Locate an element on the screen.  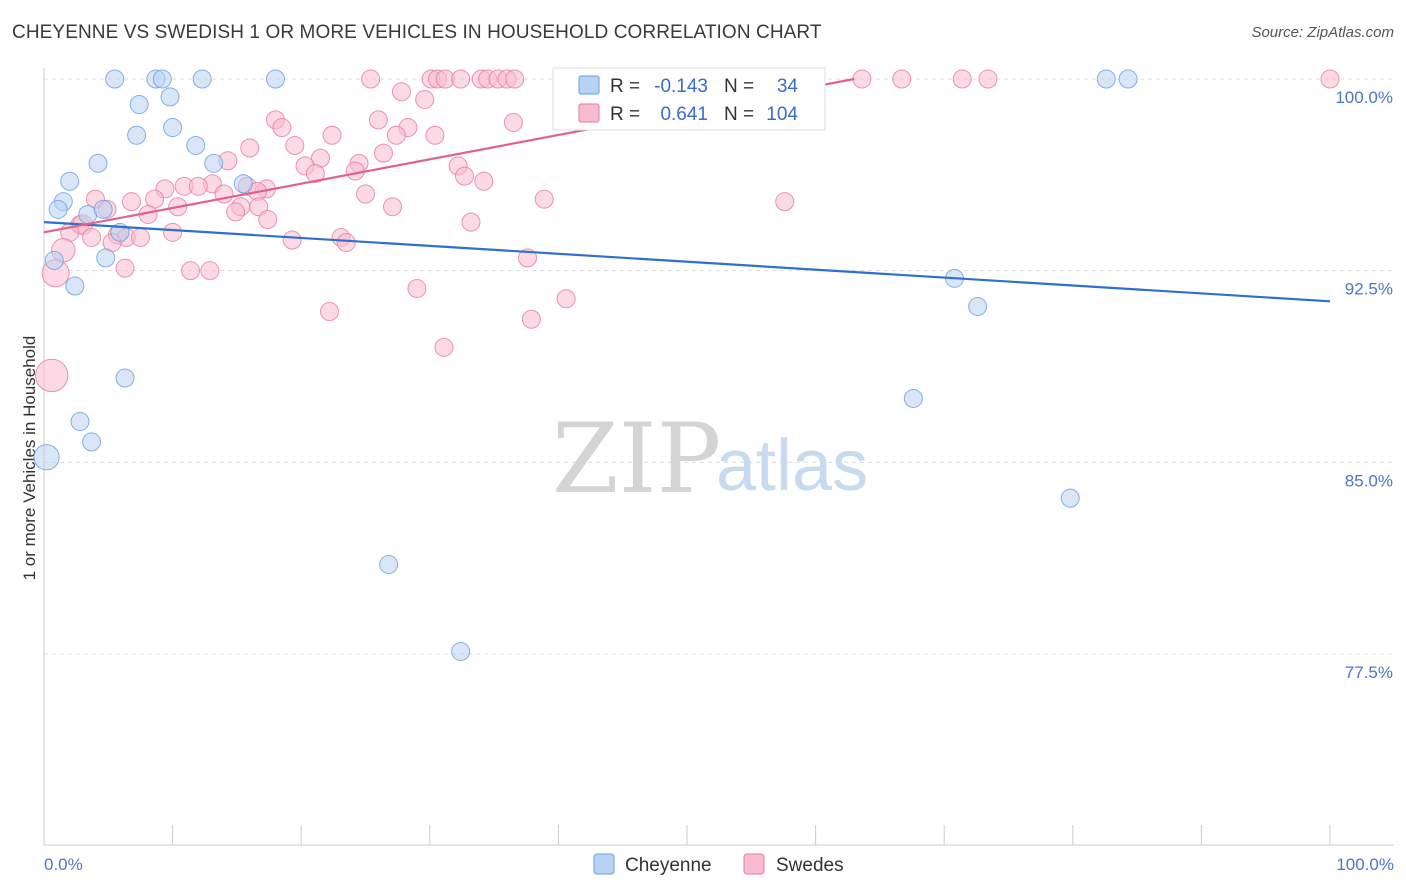
legend-n-label-swedes: N = is located at coordinates (739, 114).